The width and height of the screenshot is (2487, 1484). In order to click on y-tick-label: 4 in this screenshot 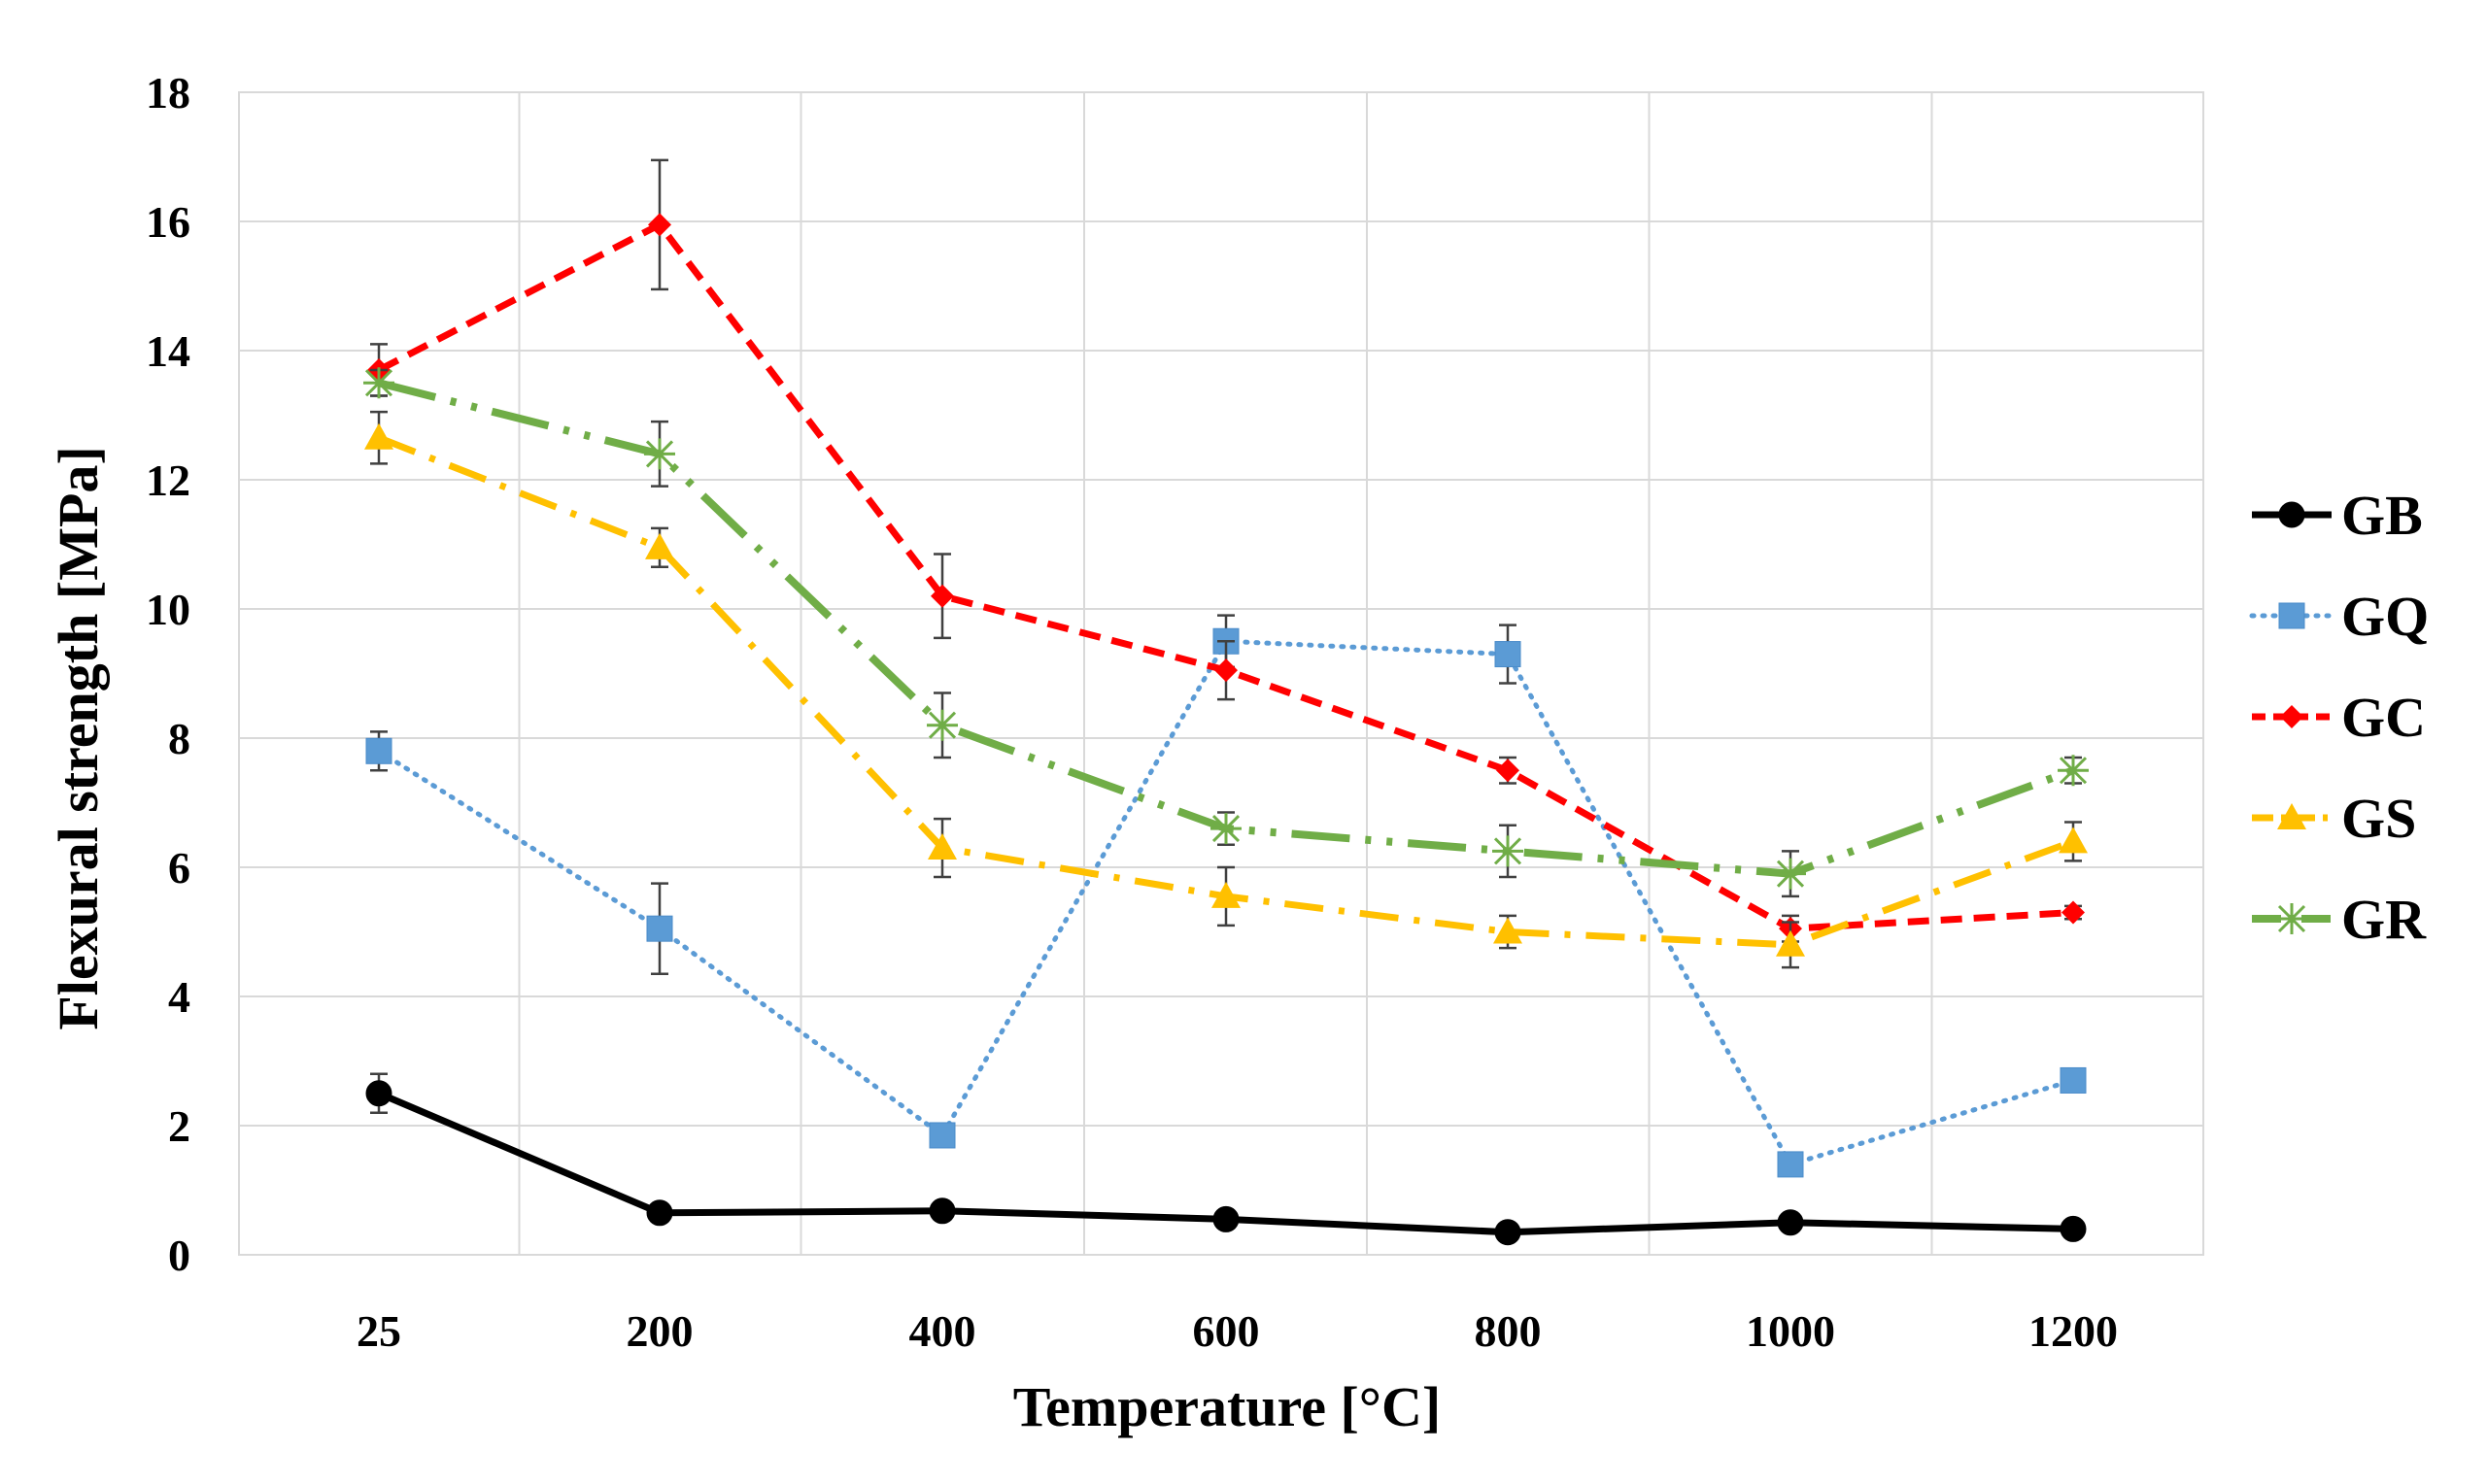, I will do `click(179, 997)`.